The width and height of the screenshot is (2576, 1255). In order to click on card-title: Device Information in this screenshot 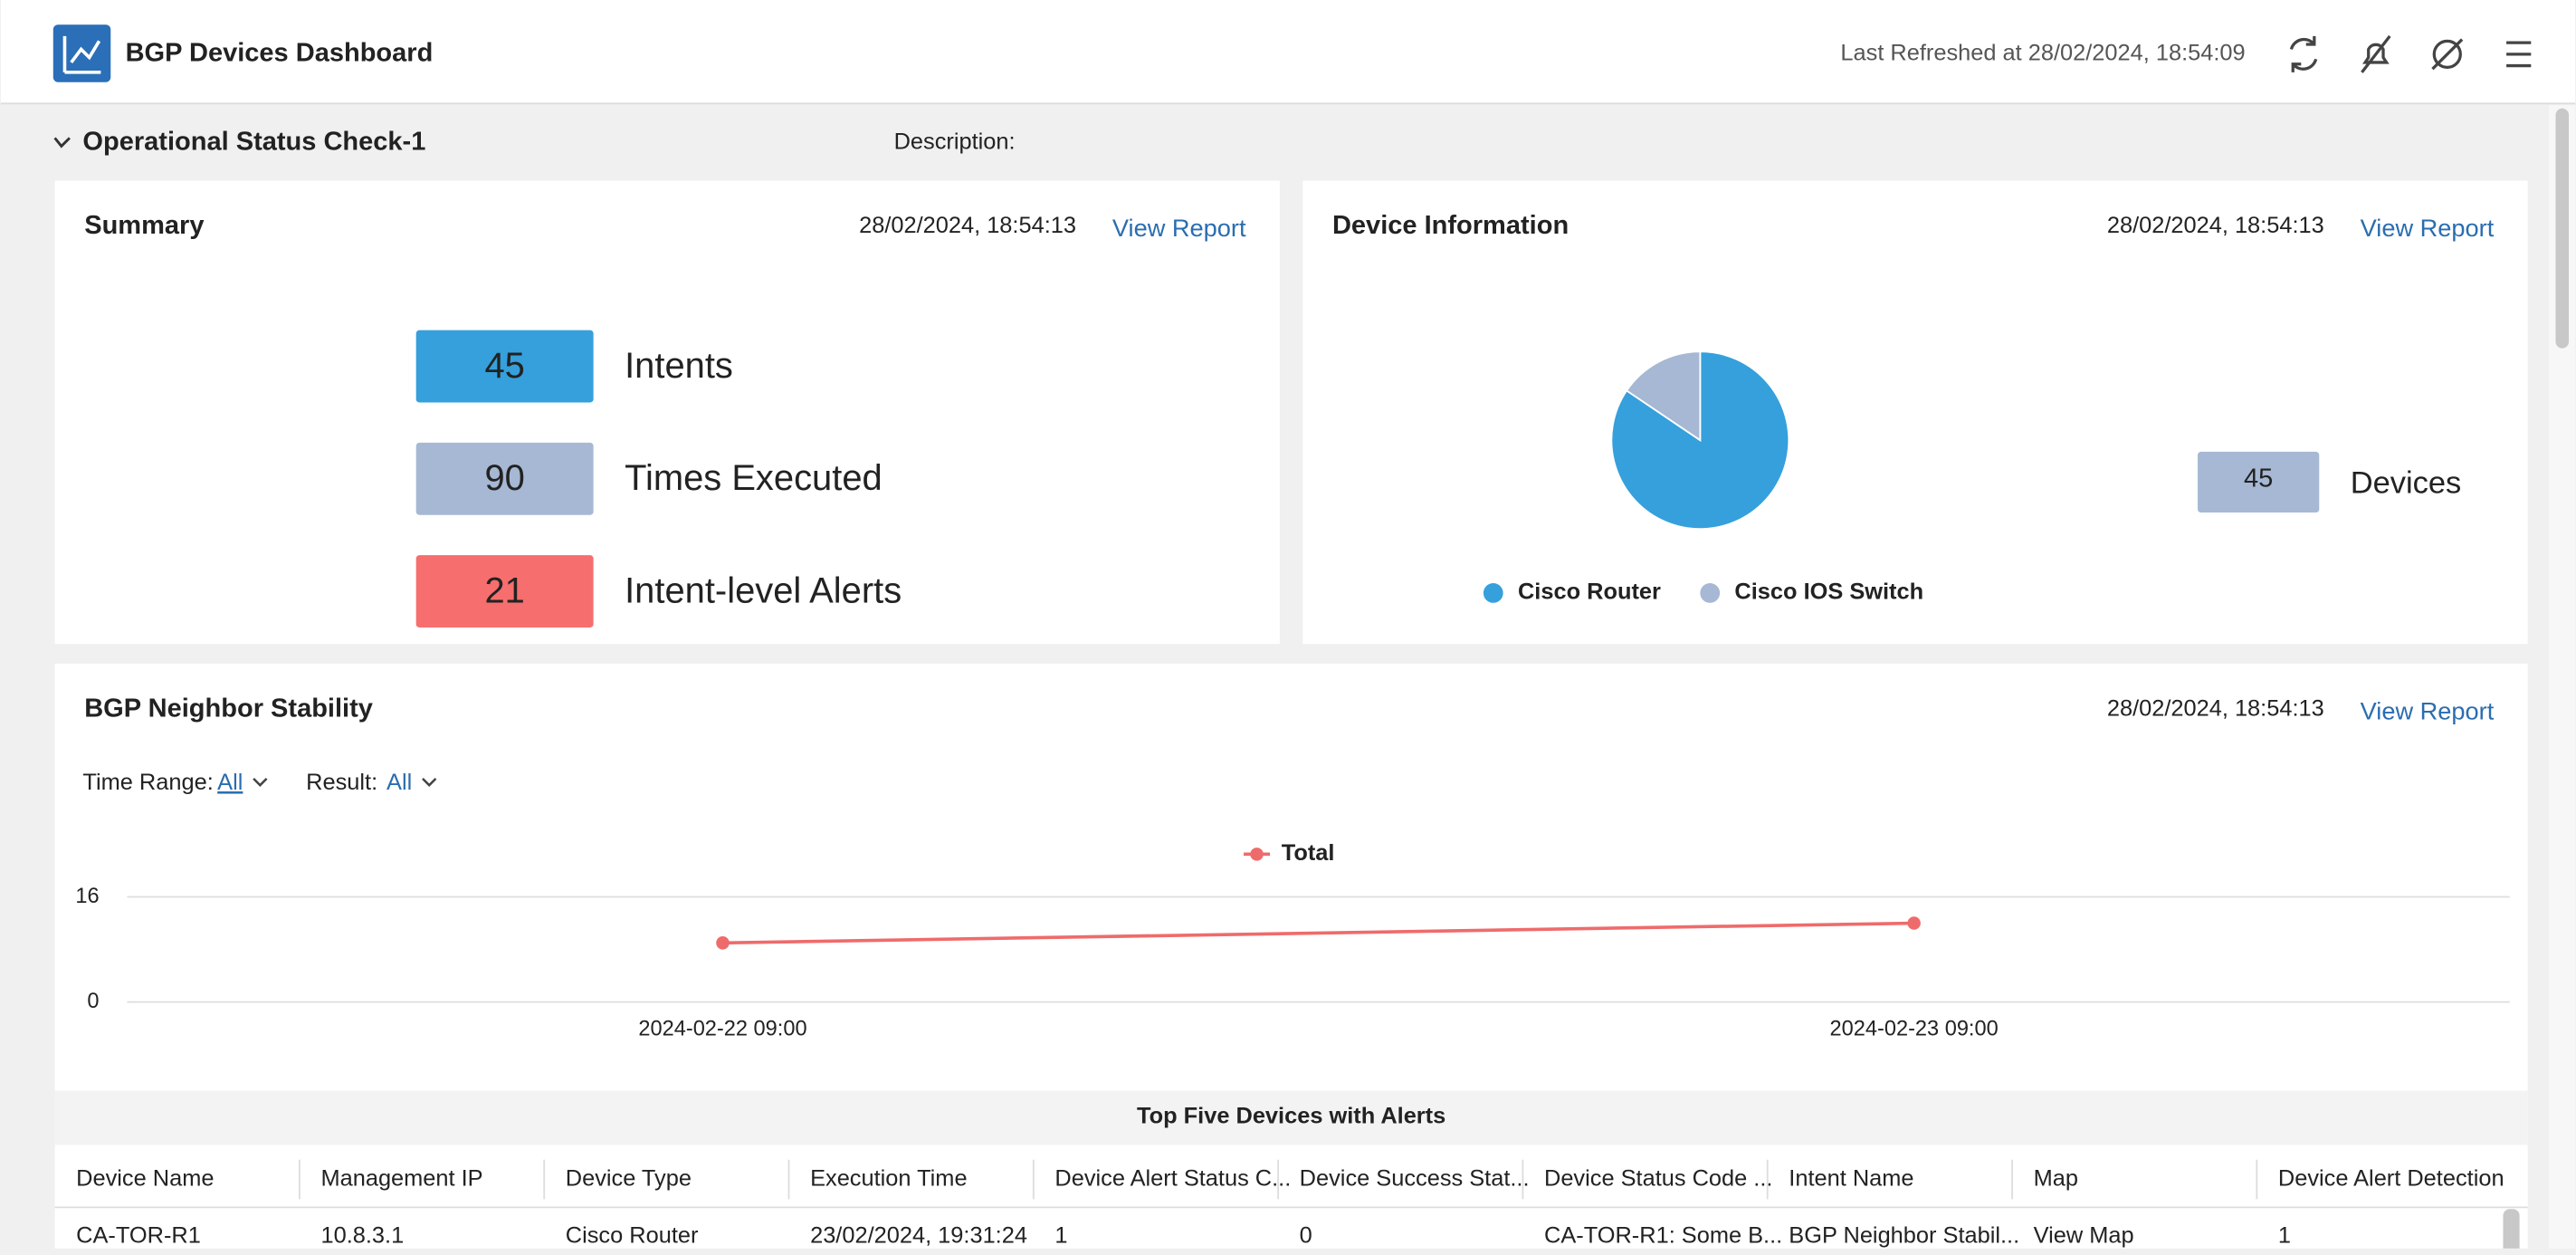, I will do `click(1450, 225)`.